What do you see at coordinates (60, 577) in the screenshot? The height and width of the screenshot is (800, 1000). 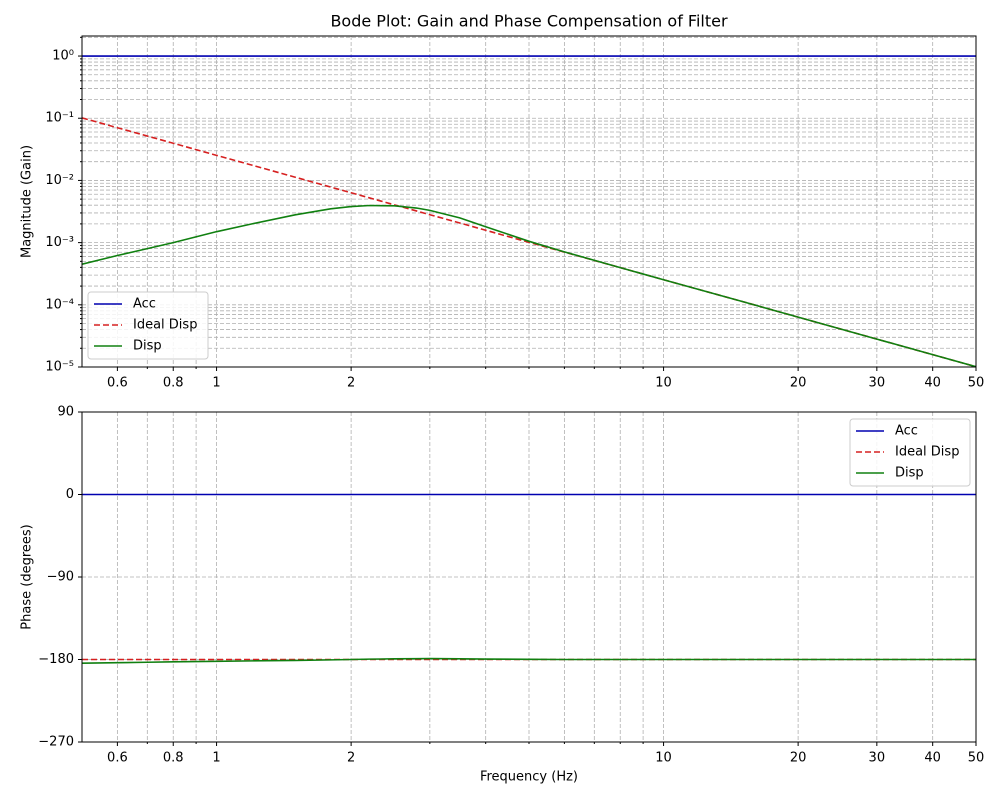 I see `y-tick-label: −90` at bounding box center [60, 577].